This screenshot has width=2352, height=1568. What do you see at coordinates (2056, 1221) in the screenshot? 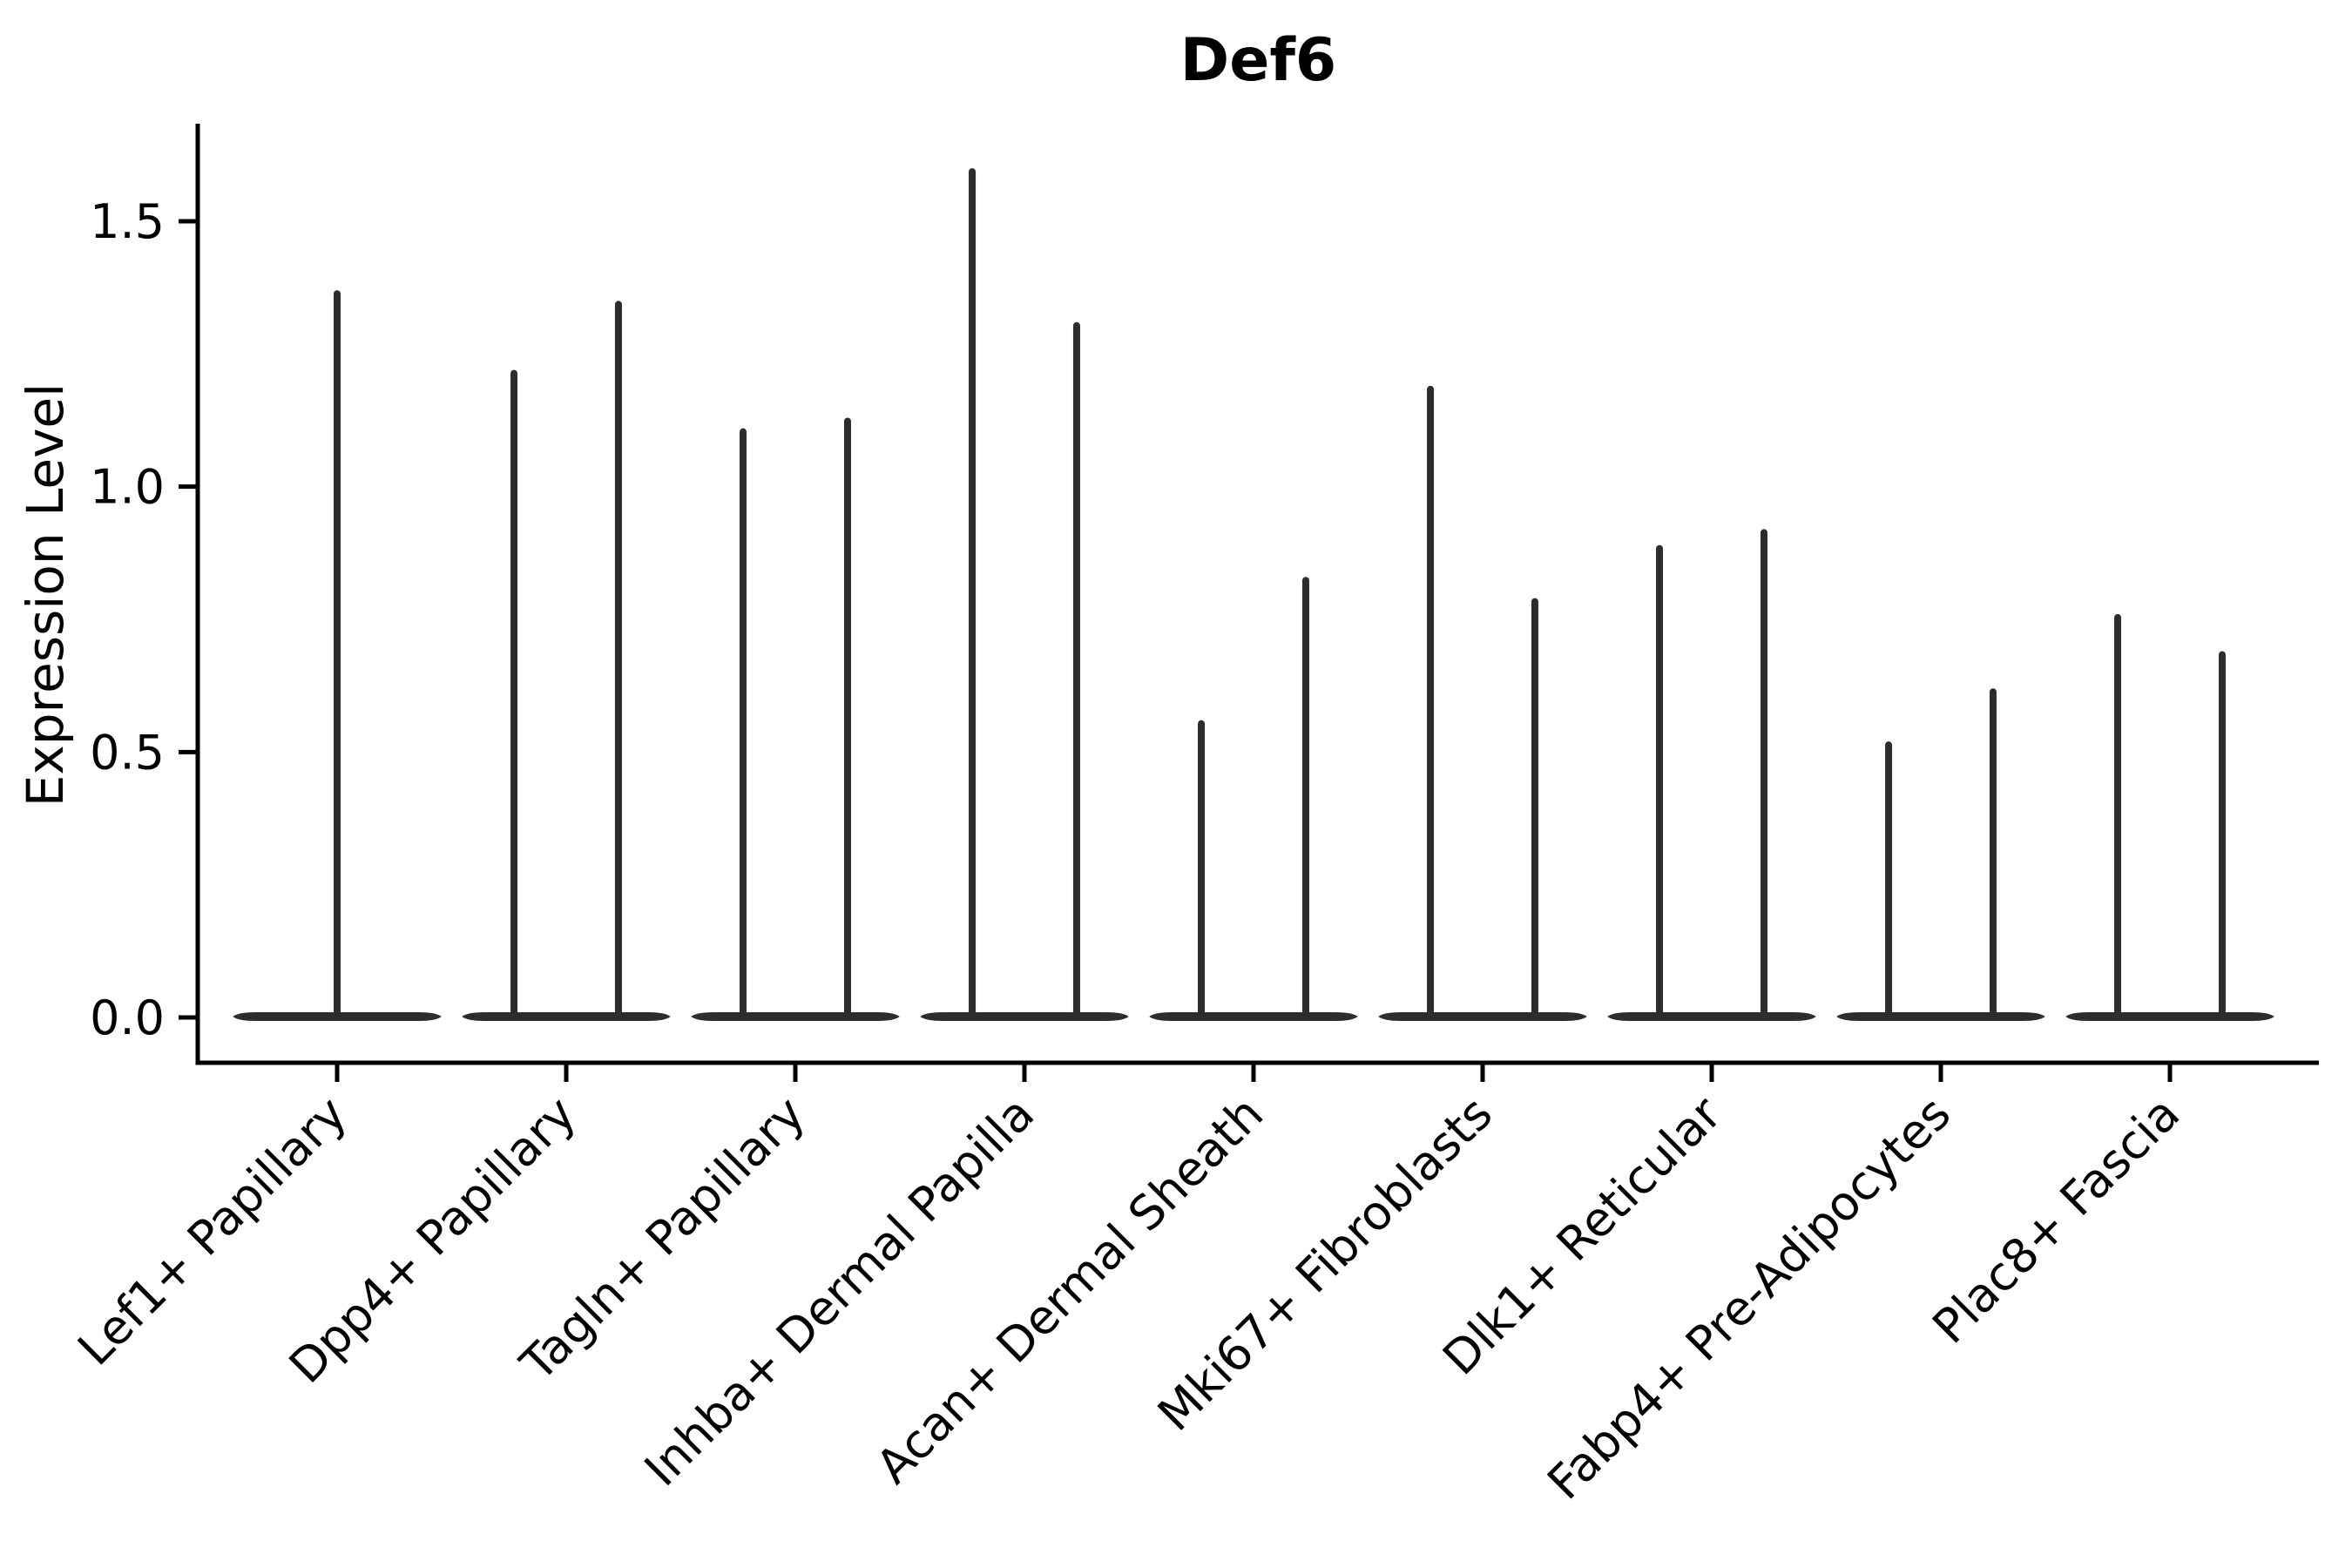
I see `x-tick-label: Plac8+ Fascia` at bounding box center [2056, 1221].